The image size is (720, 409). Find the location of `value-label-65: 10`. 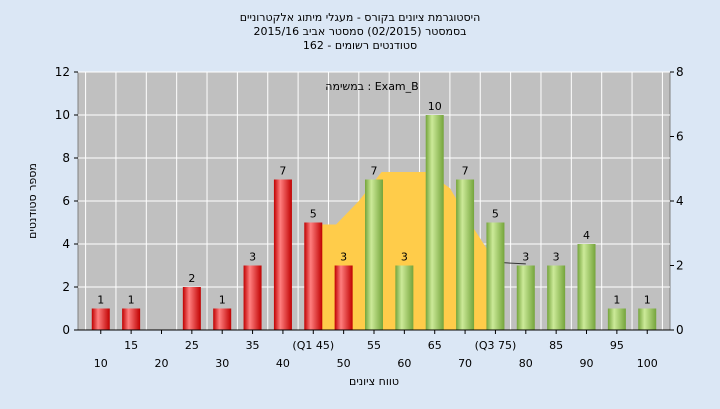

value-label-65: 10 is located at coordinates (435, 106).